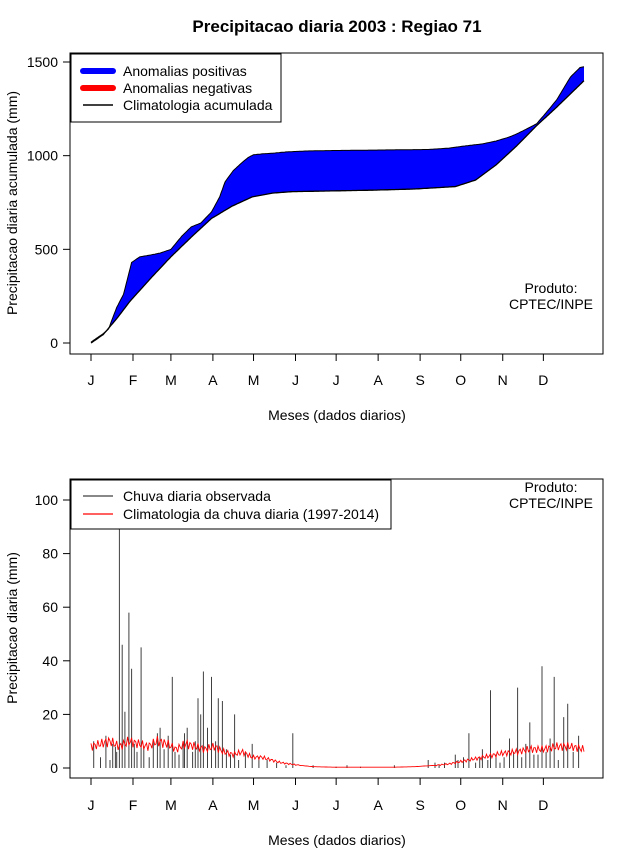 This screenshot has width=640, height=850. What do you see at coordinates (197, 496) in the screenshot?
I see `legend-label-observed: Chuva diaria observada` at bounding box center [197, 496].